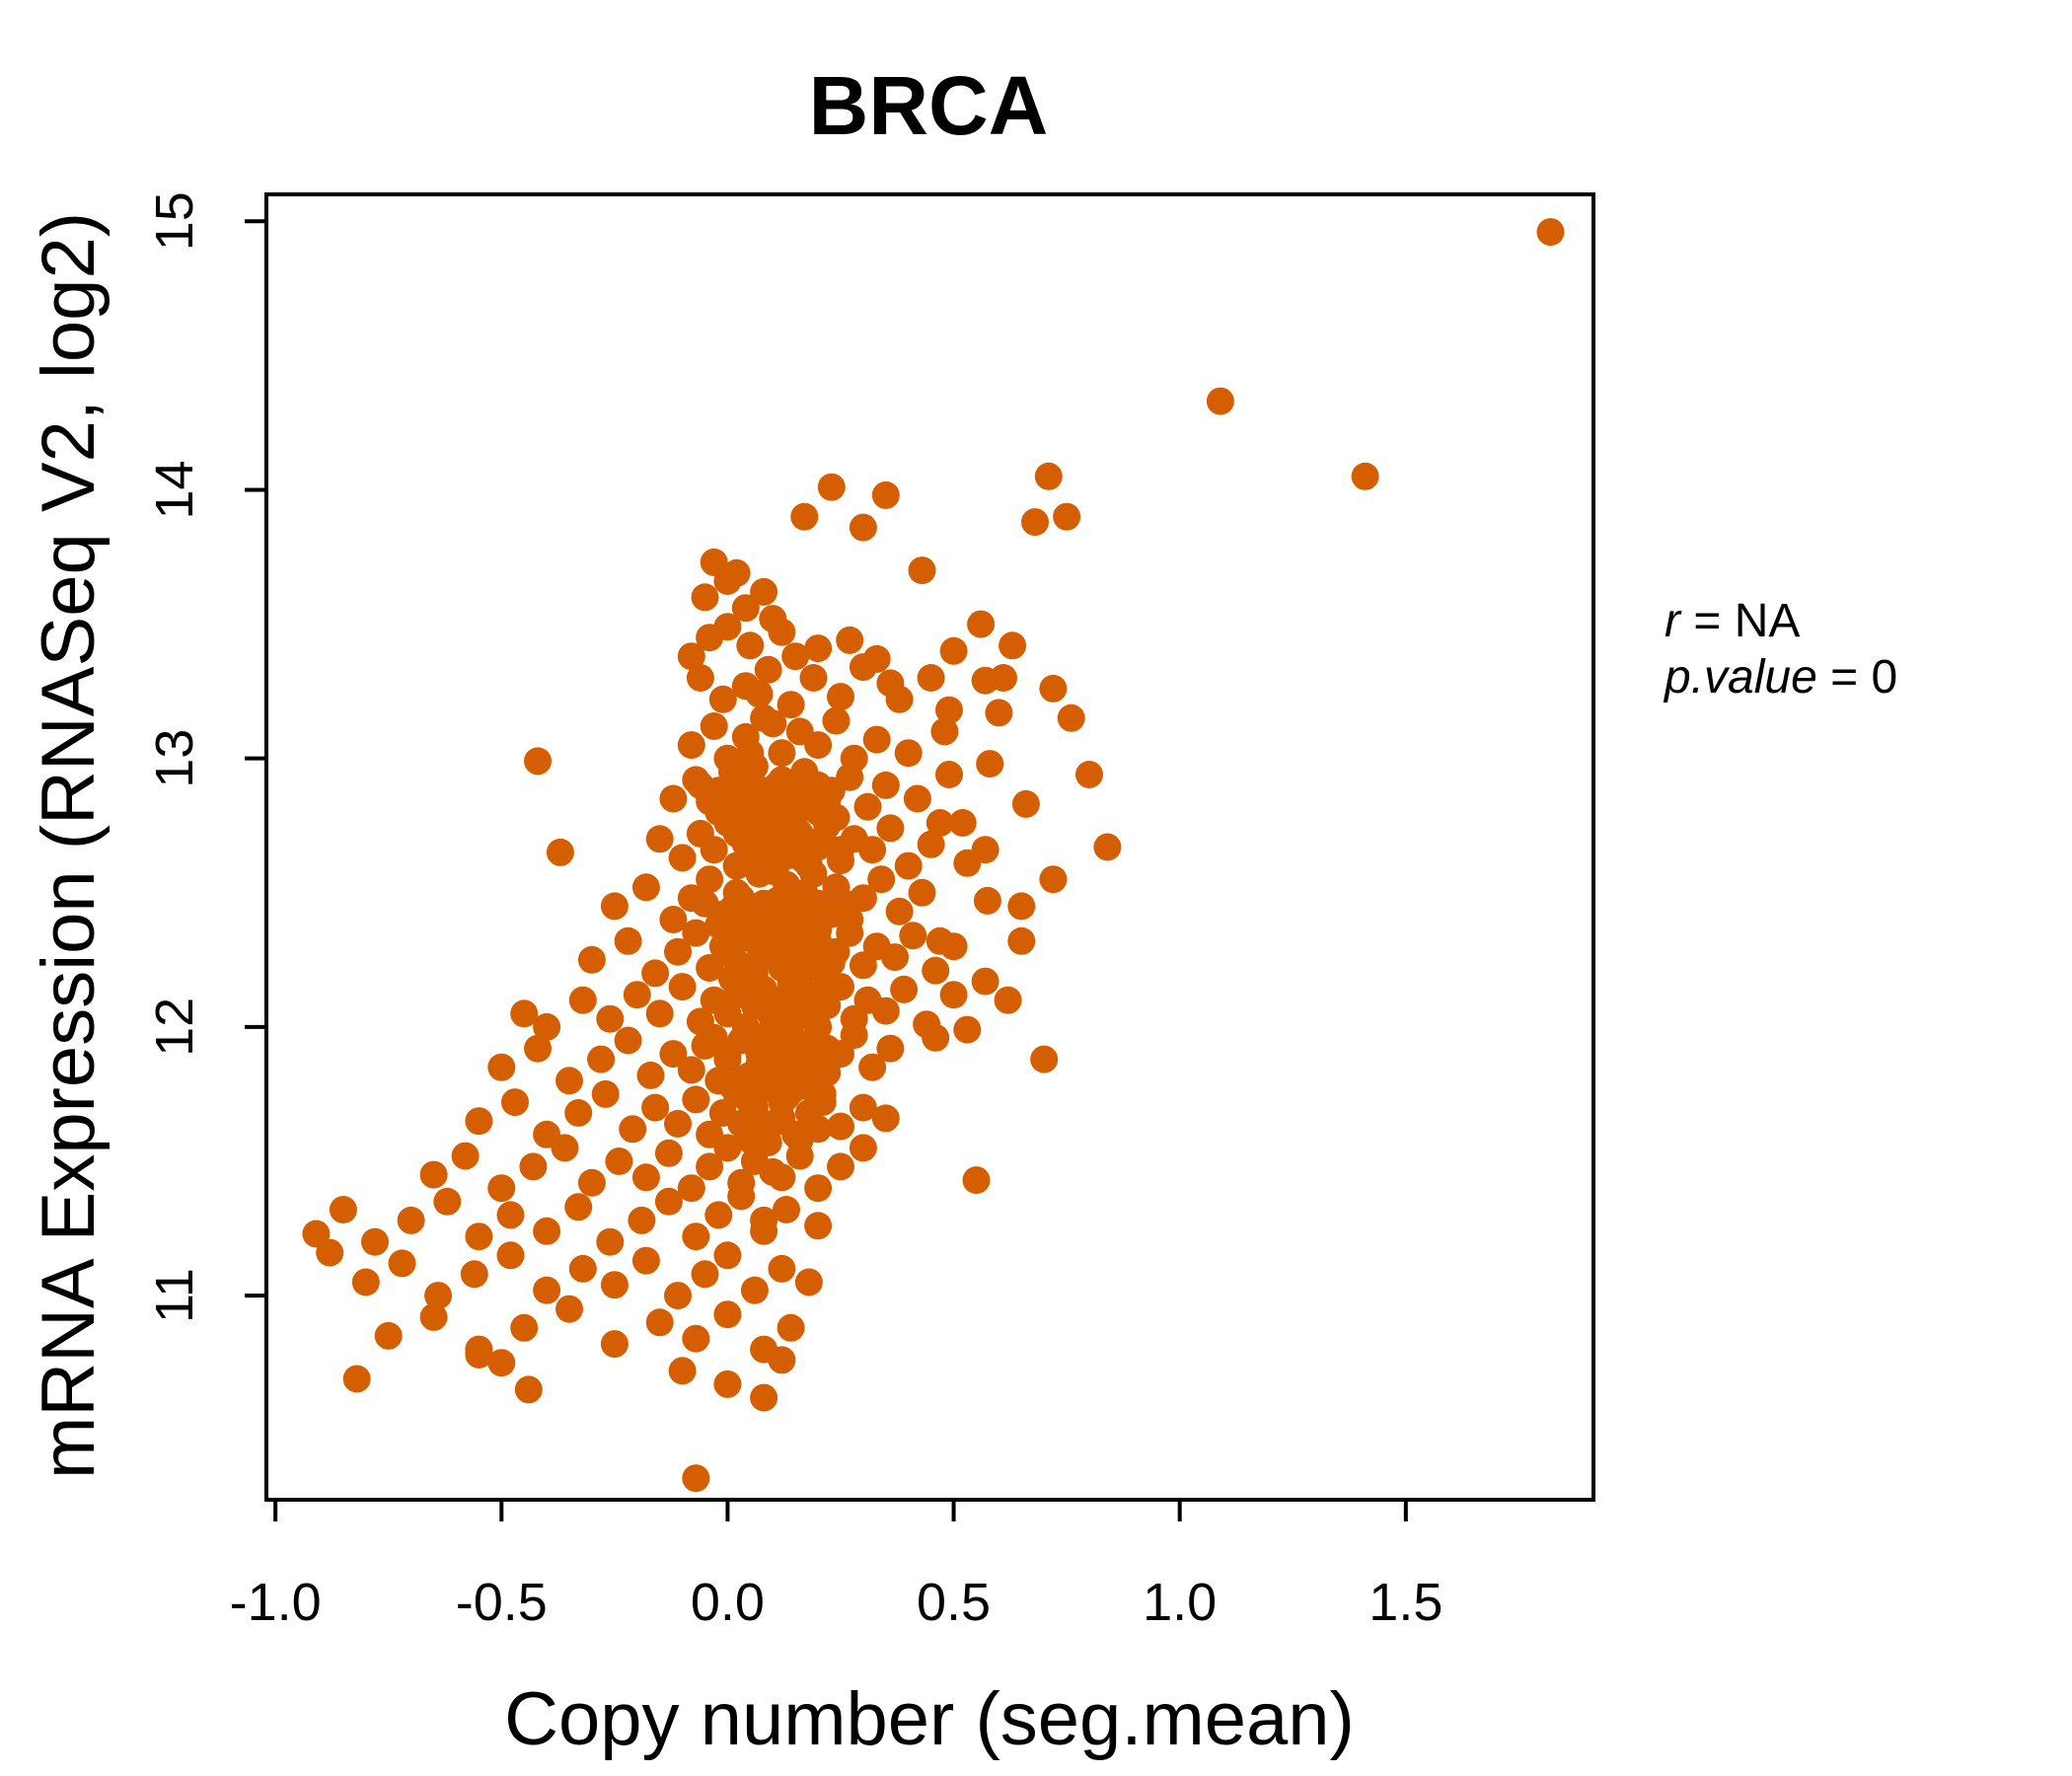 This screenshot has width=2072, height=1776. What do you see at coordinates (929, 106) in the screenshot?
I see `plot-title: BRCA` at bounding box center [929, 106].